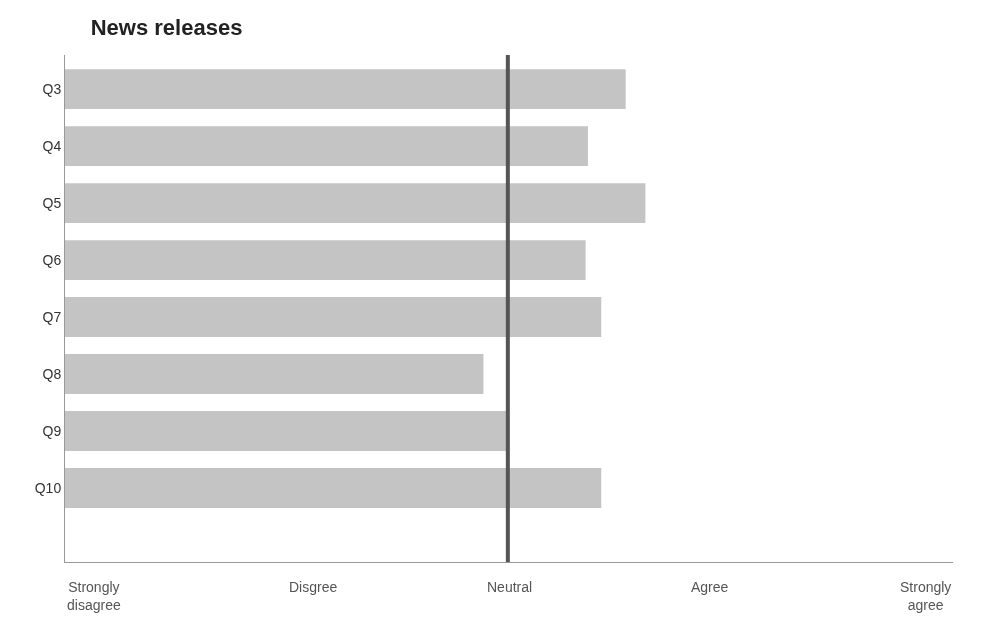 The image size is (1008, 637). Describe the element at coordinates (94, 596) in the screenshot. I see `text: Strongly disagree` at that location.